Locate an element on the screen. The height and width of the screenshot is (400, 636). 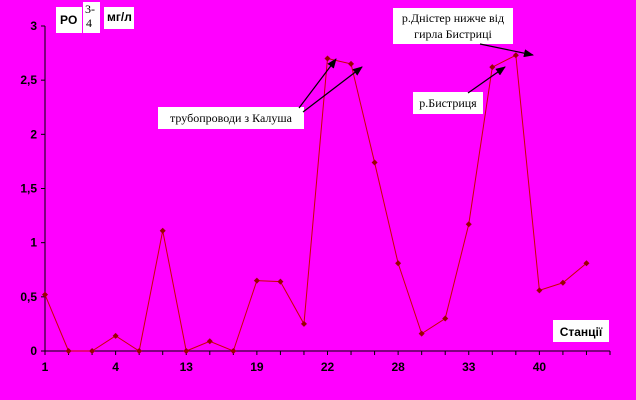
annotation-dnister: р.Дністер нижче від гирла Бистриці is located at coordinates (463, 33).